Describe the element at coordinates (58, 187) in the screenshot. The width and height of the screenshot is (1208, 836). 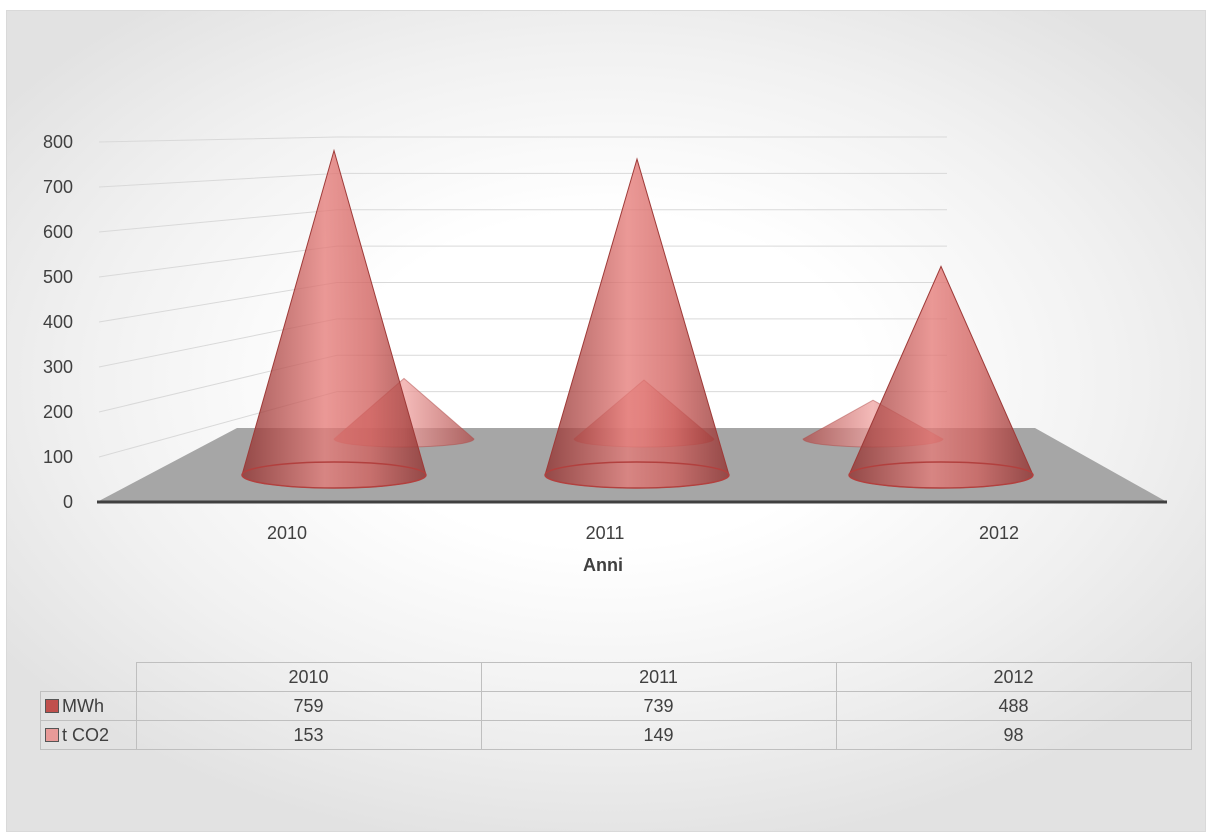
I see `y-tick-label: 700` at that location.